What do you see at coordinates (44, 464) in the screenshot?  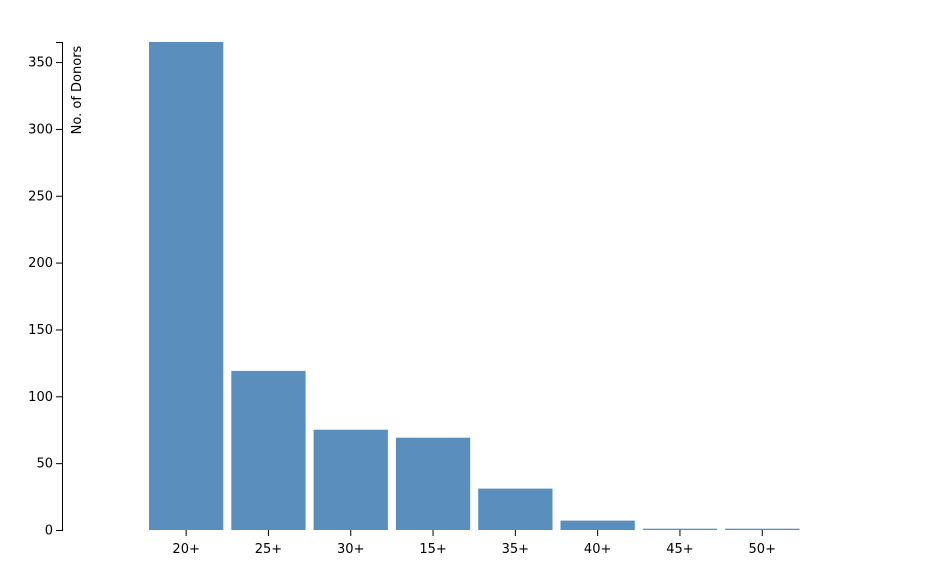 I see `y-tick-label: 50` at bounding box center [44, 464].